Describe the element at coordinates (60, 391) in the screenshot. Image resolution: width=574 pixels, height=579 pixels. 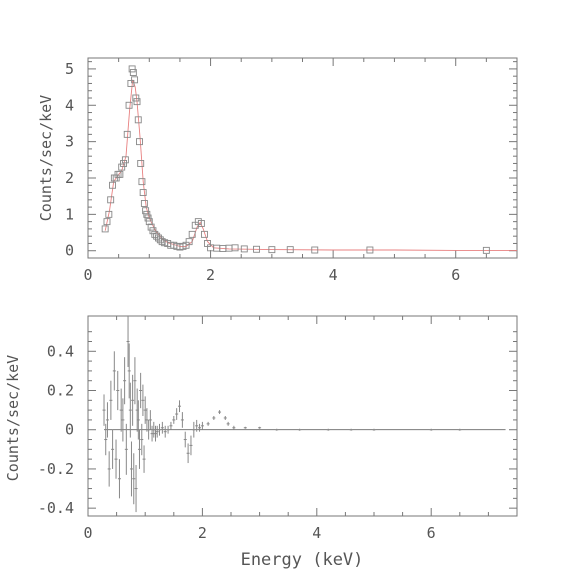
I see `residual-ytick-label: 0.2` at that location.